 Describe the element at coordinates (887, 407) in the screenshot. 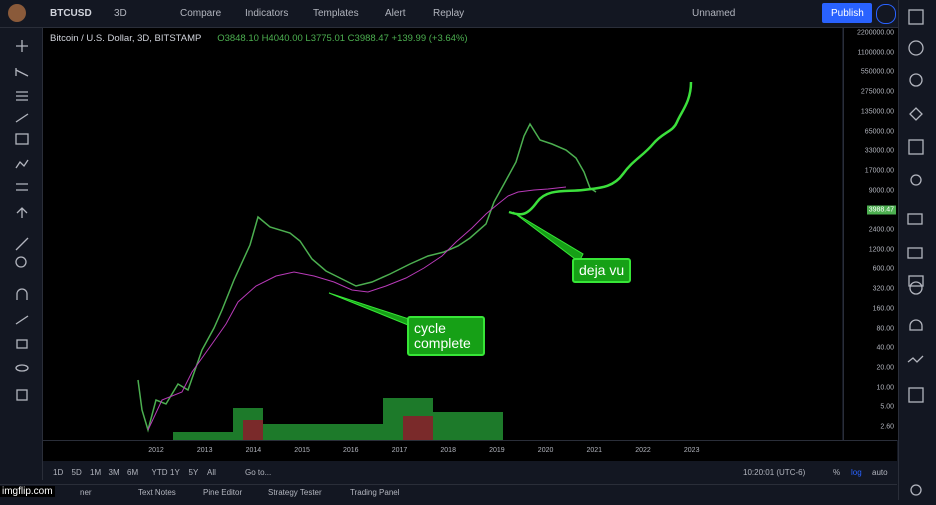

I see `price-label: 5.00` at that location.